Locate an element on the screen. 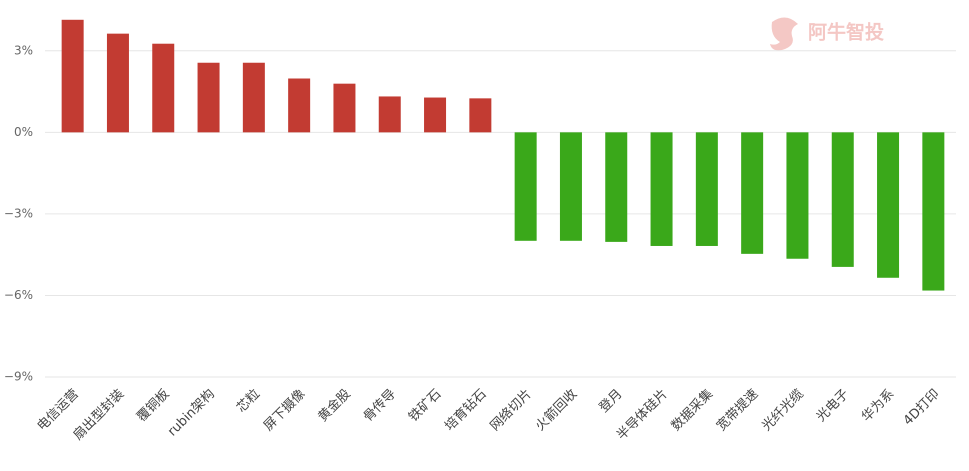 This screenshot has width=969, height=471. y-tick-label: −6% is located at coordinates (18, 295).